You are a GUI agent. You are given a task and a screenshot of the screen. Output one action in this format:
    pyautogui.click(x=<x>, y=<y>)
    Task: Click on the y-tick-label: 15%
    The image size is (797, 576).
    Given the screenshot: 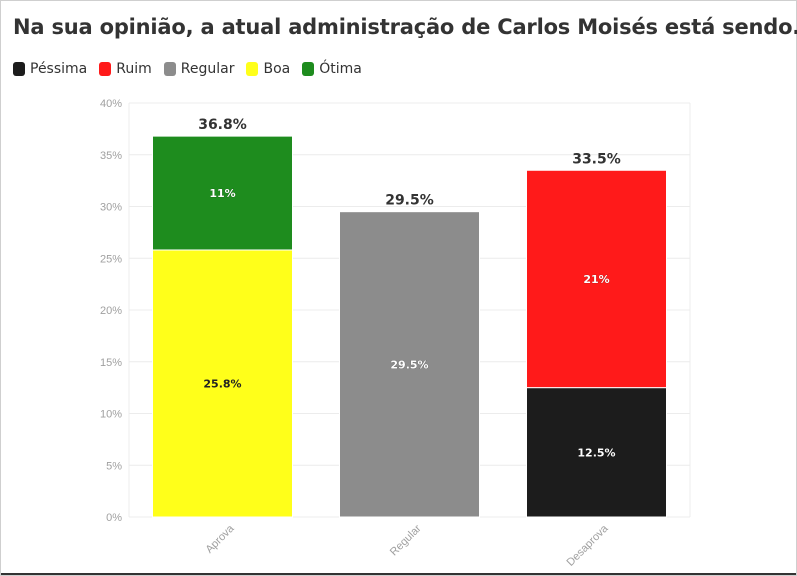 What is the action you would take?
    pyautogui.click(x=111, y=363)
    